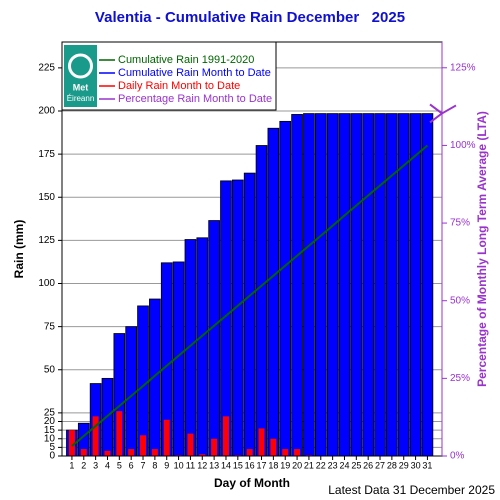 Image resolution: width=500 pixels, height=500 pixels. What do you see at coordinates (179, 465) in the screenshot?
I see `x-tick-label: 10` at bounding box center [179, 465].